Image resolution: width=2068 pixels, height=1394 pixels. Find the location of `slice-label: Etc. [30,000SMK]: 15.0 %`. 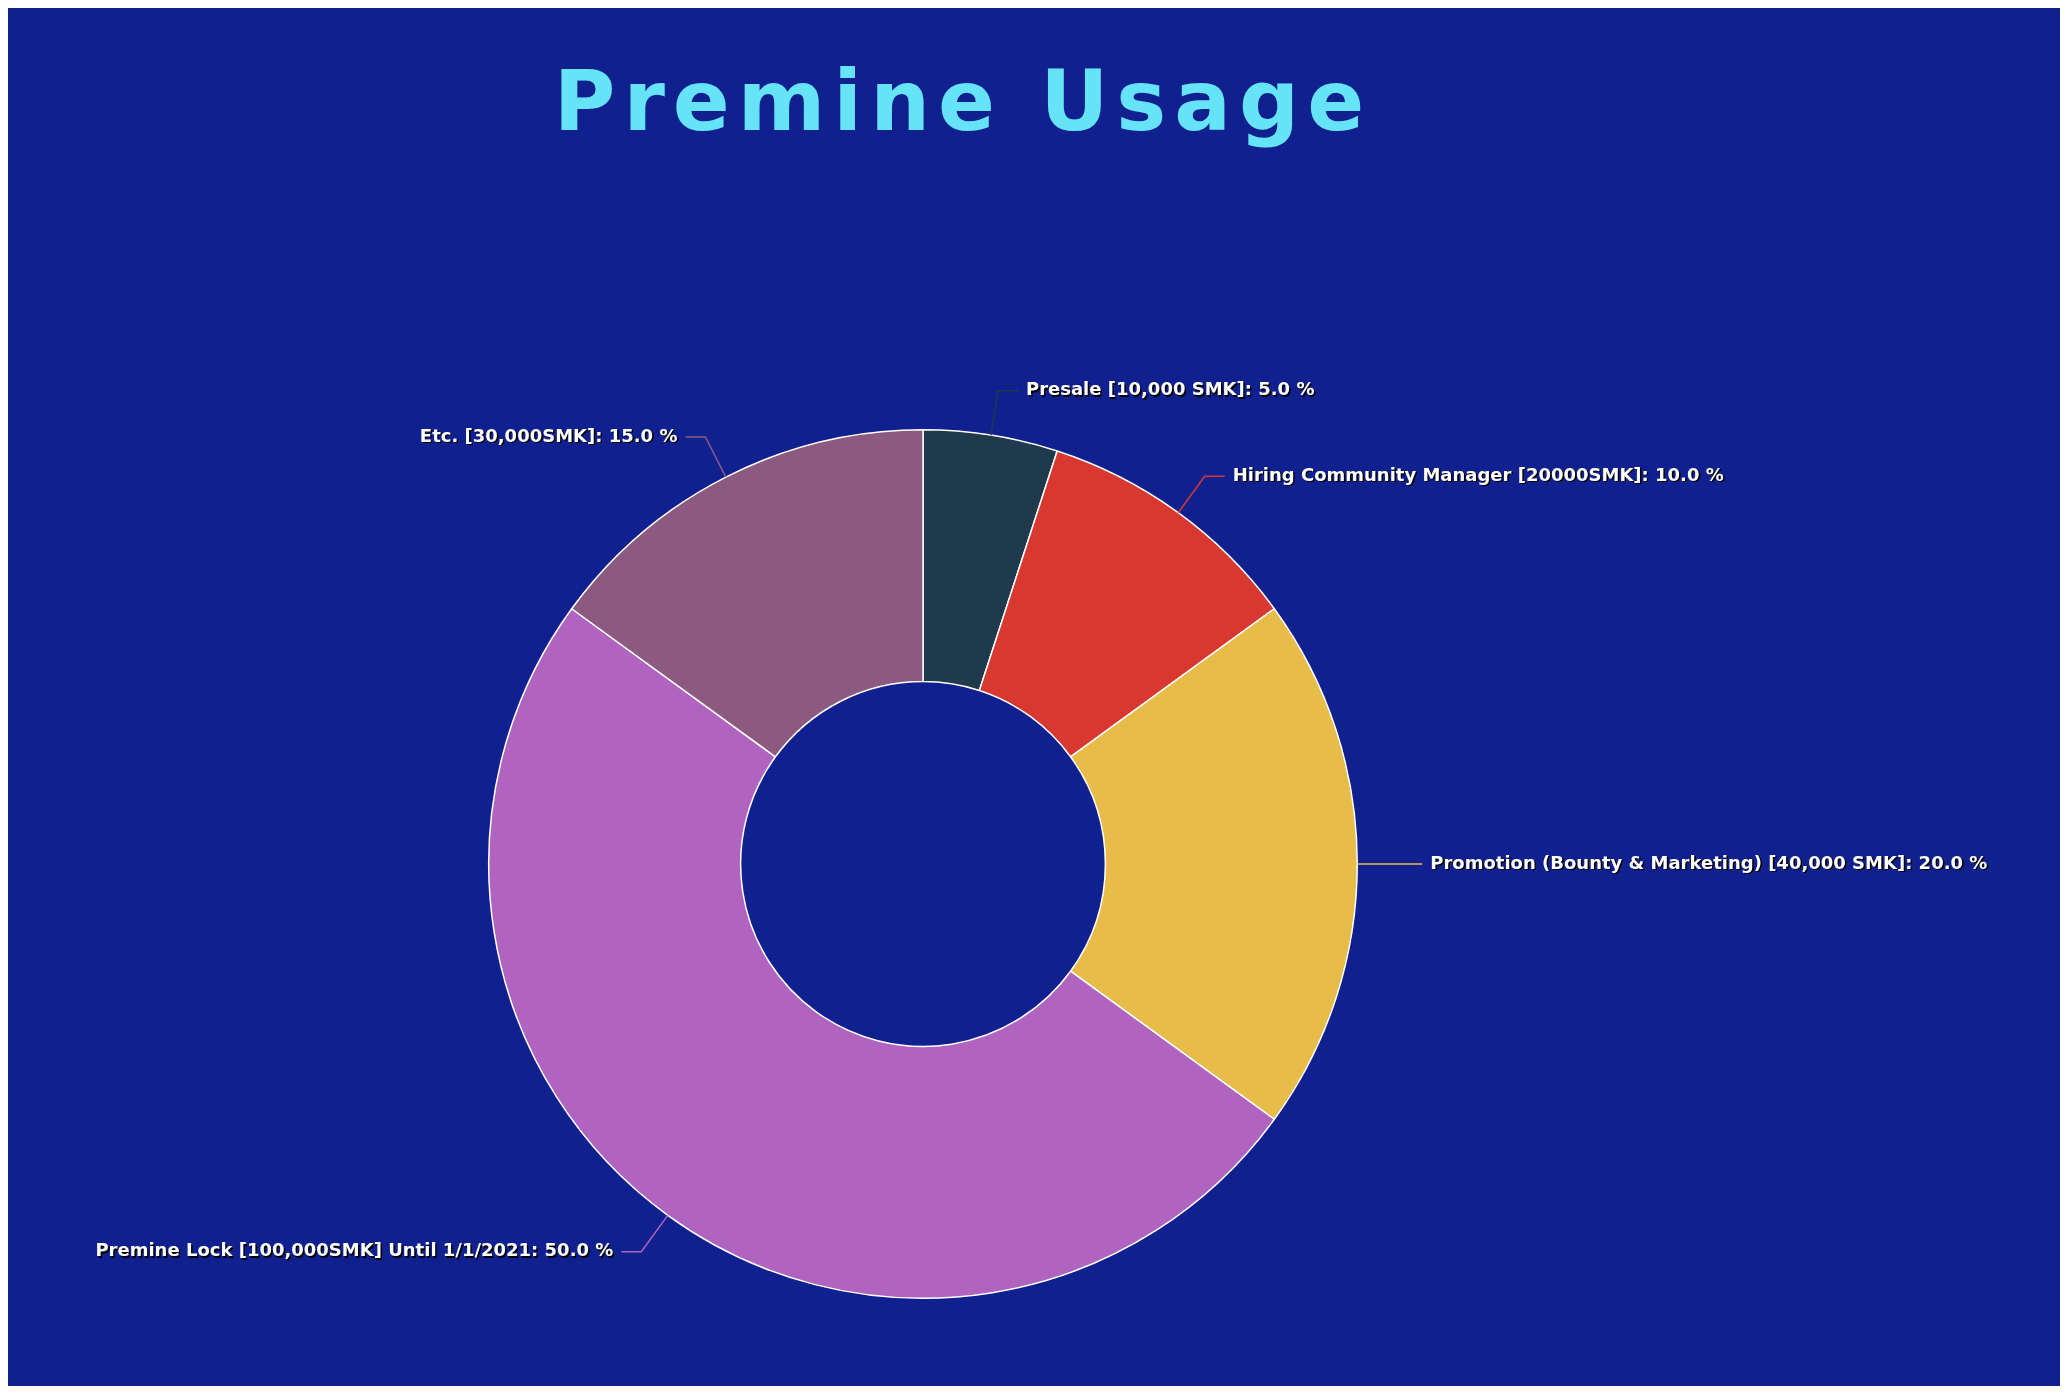

slice-label: Etc. [30,000SMK]: 15.0 % is located at coordinates (548, 435).